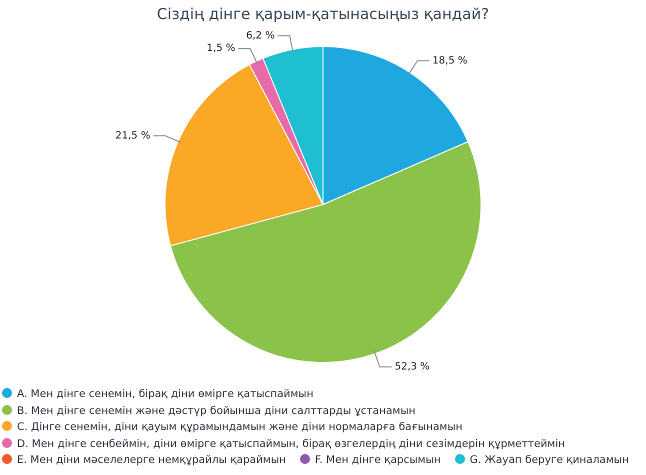 The height and width of the screenshot is (475, 646). I want to click on data-label: 52,3 %, so click(412, 366).